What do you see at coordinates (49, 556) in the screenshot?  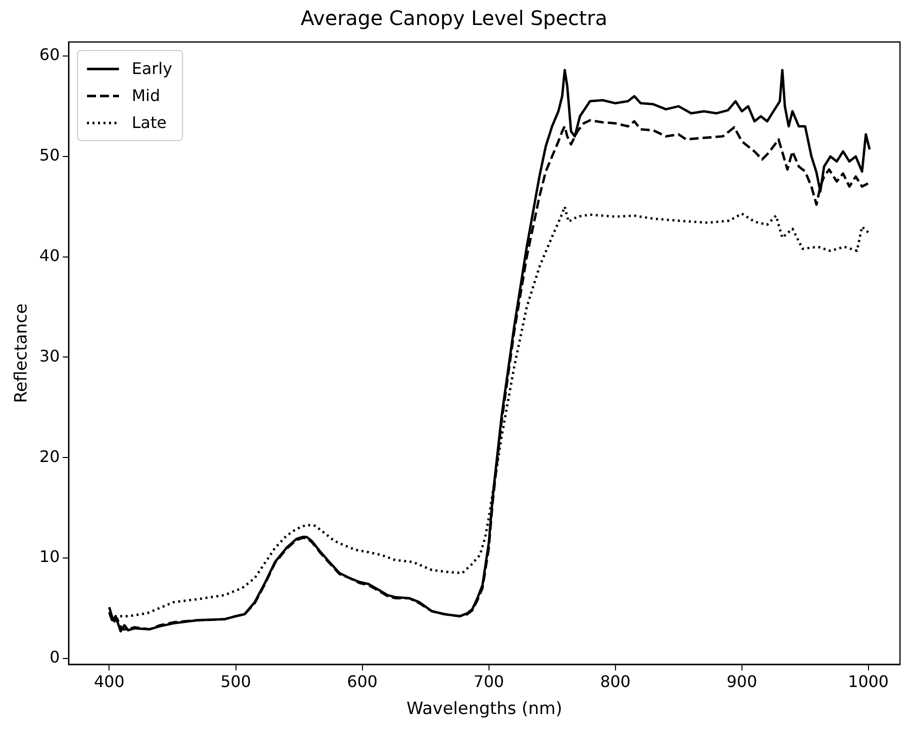 I see `y-tick-label: 10` at bounding box center [49, 556].